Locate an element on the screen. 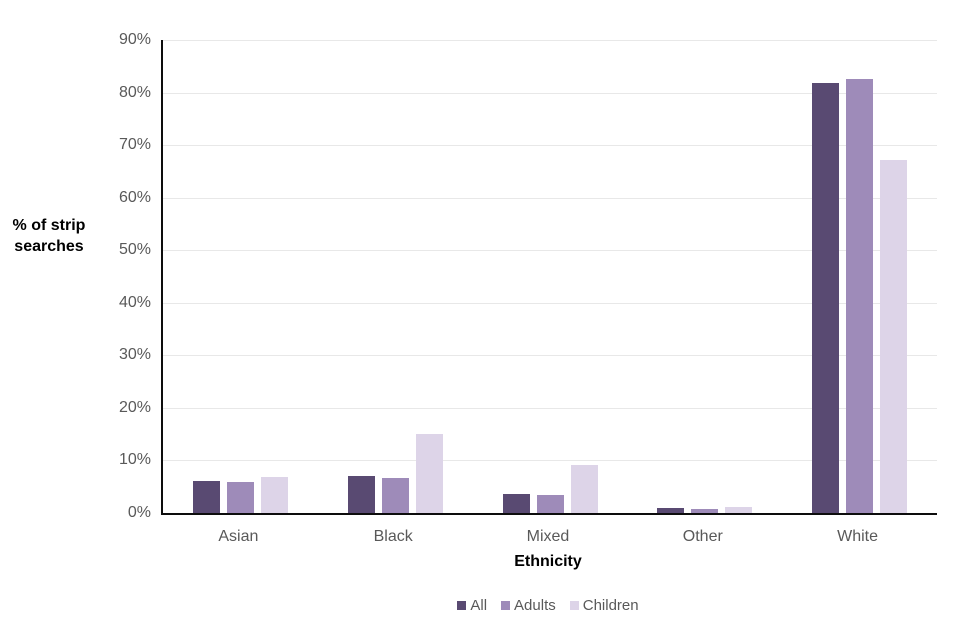  bar-black-adults is located at coordinates (395, 495).